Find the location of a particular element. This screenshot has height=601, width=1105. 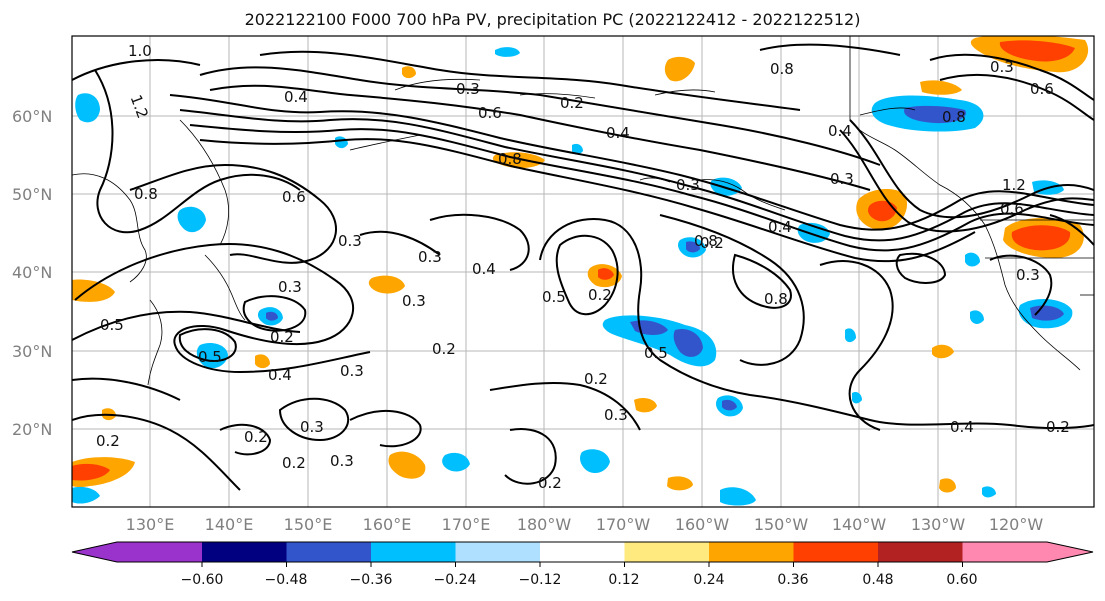

lon-label: 170°W is located at coordinates (623, 524).